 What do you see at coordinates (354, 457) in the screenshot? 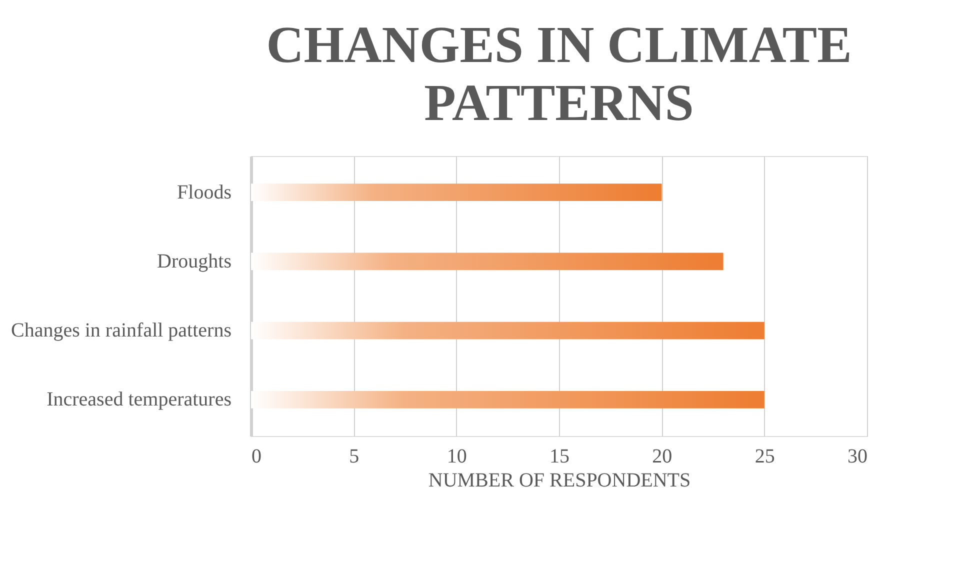
I see `x-tick-label: 5` at bounding box center [354, 457].